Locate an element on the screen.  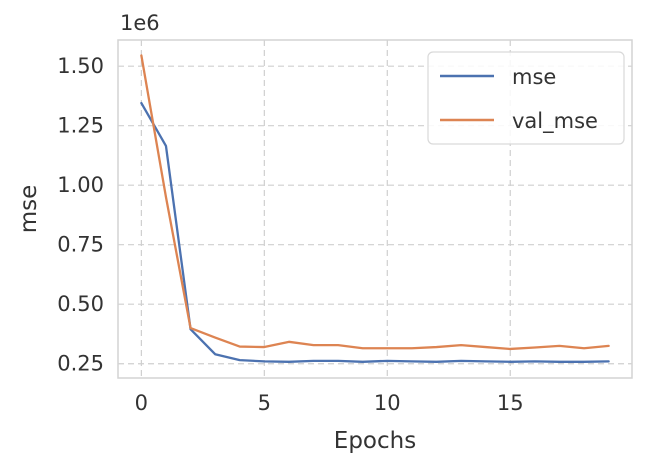
x-tick-label: 15 is located at coordinates (510, 403).